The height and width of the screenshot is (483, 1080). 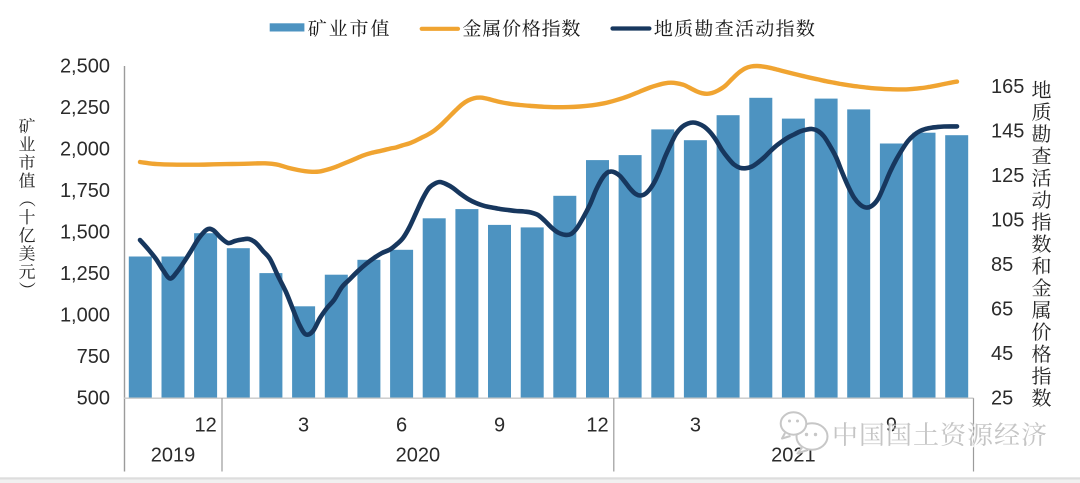 What do you see at coordinates (85, 150) in the screenshot?
I see `svg-text: 2,000` at bounding box center [85, 150].